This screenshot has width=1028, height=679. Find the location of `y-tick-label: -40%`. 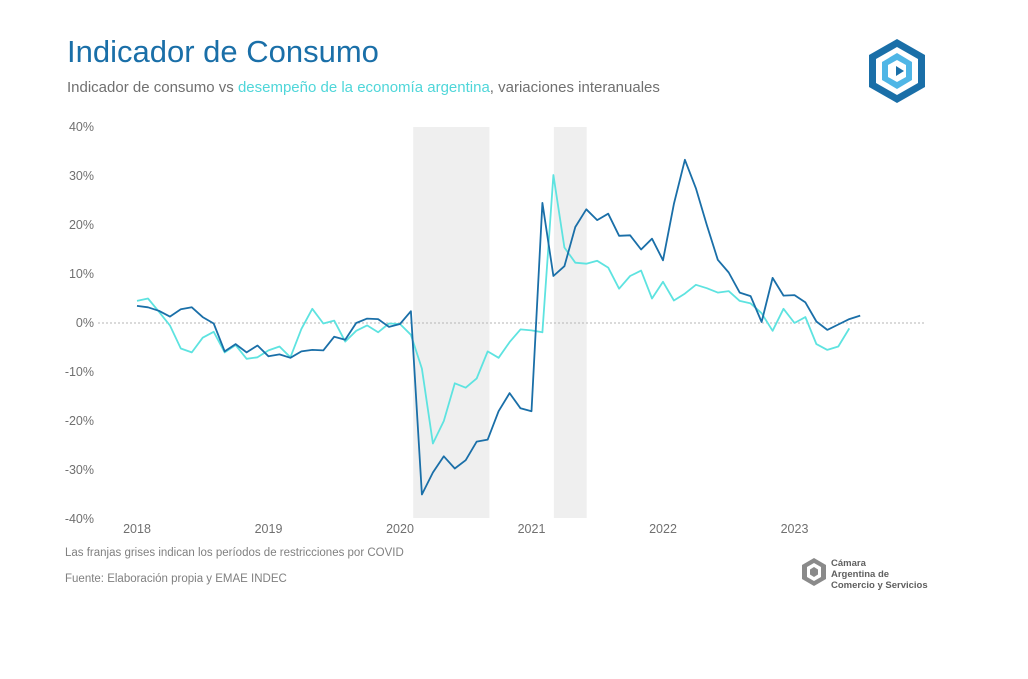

y-tick-label: -40% is located at coordinates (79, 519).